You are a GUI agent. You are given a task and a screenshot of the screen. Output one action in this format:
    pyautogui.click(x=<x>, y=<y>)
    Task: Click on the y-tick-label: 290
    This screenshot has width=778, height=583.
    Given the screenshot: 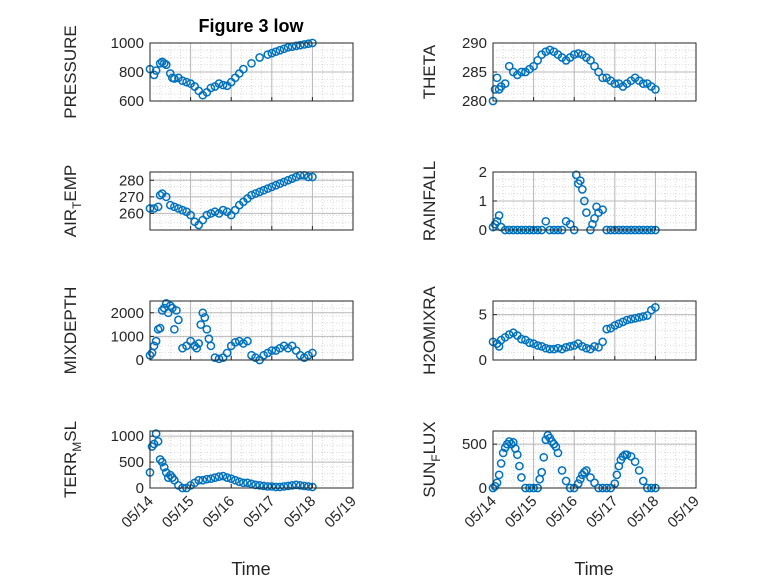 What is the action you would take?
    pyautogui.click(x=474, y=43)
    